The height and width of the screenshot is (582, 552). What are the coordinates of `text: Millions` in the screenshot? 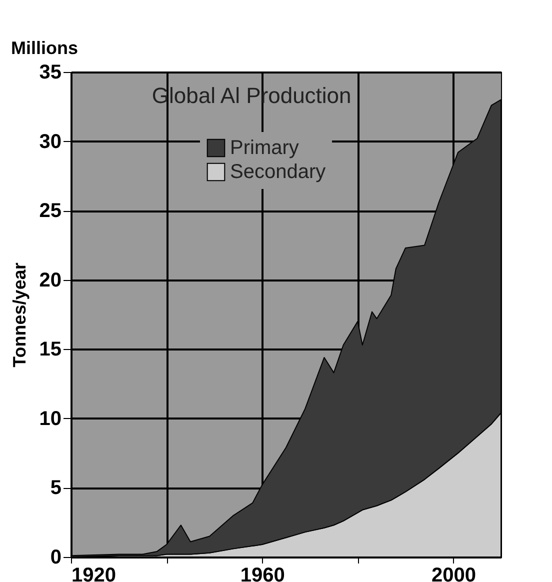 It's located at (44, 48).